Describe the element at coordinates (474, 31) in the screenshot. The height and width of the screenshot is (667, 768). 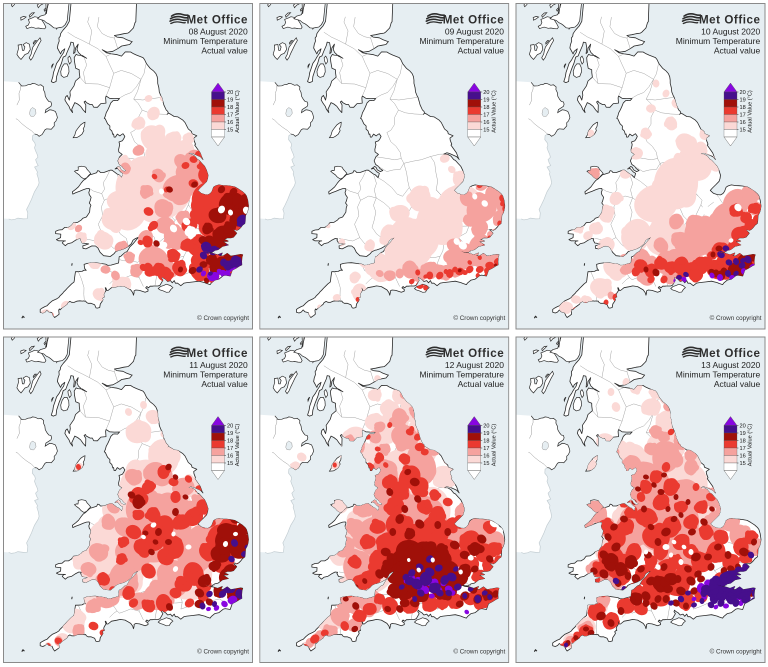
I see `svg-text: 09 August 2020` at that location.